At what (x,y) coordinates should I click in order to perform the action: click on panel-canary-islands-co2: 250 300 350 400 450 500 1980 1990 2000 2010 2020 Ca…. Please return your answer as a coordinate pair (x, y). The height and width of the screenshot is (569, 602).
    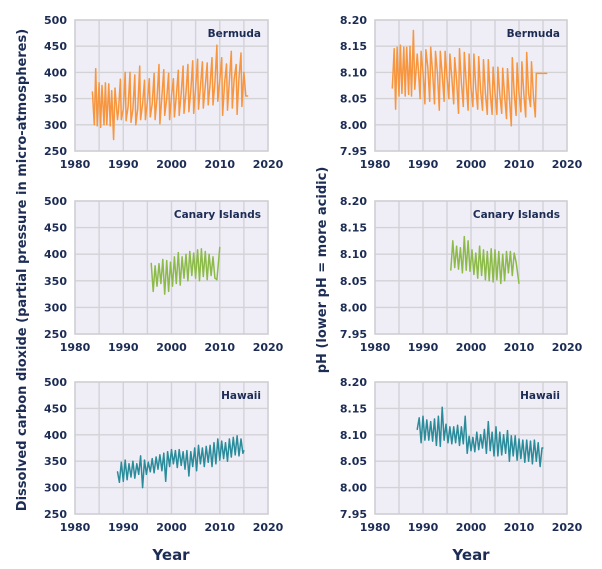
    Looking at the image, I should click on (164, 274).